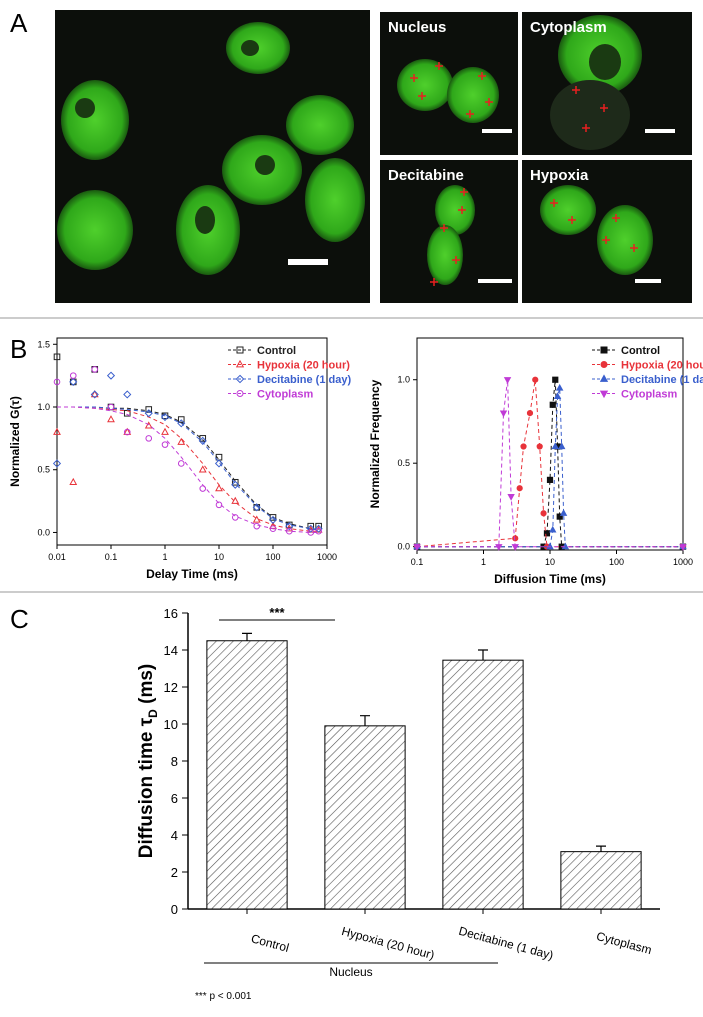 The height and width of the screenshot is (1017, 703). What do you see at coordinates (417, 27) in the screenshot?
I see `inset-label: Nucleus` at bounding box center [417, 27].